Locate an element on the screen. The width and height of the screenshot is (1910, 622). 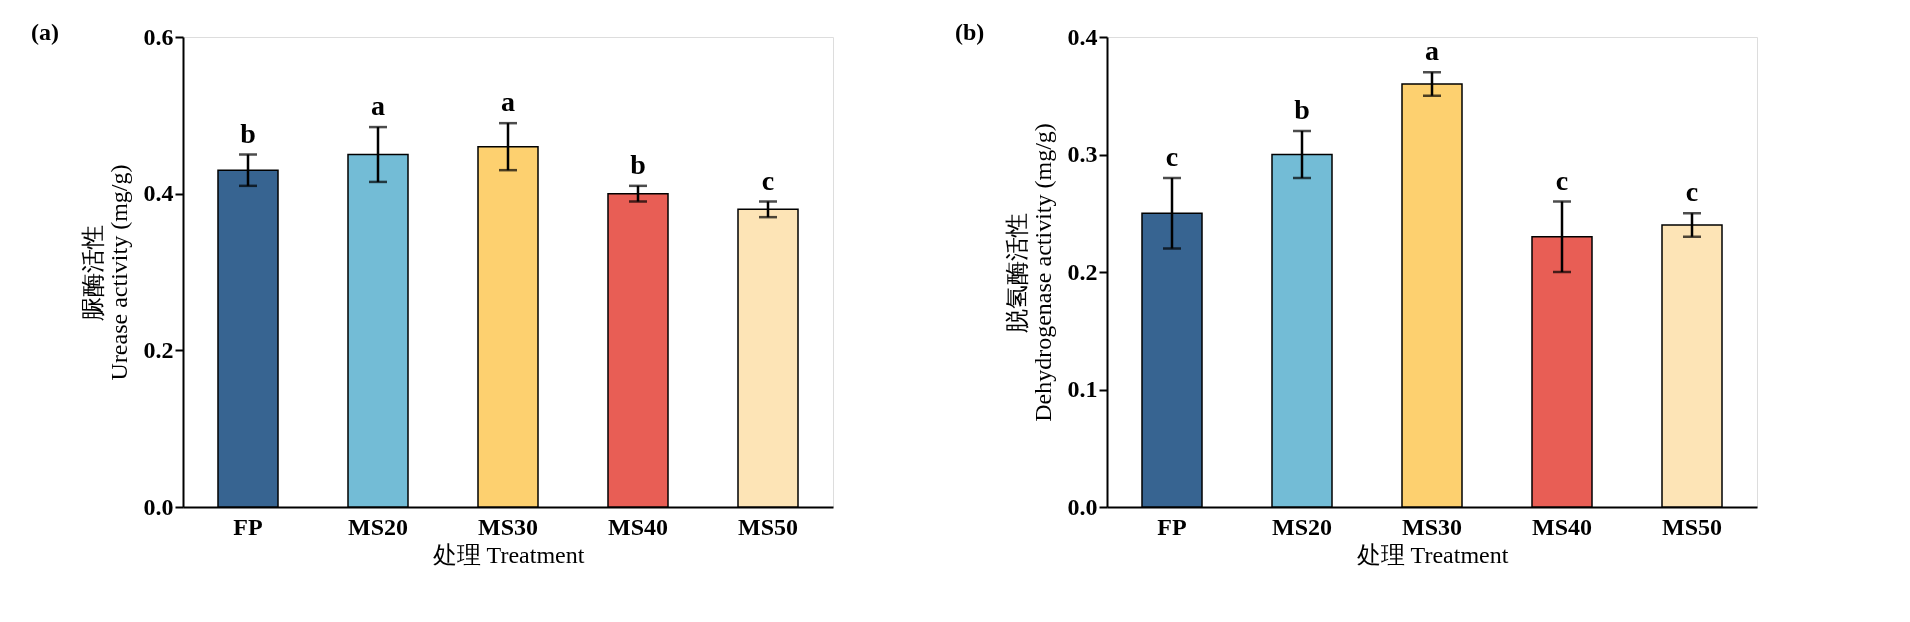
y-tick-label: 0.1 is located at coordinates (1082, 389).